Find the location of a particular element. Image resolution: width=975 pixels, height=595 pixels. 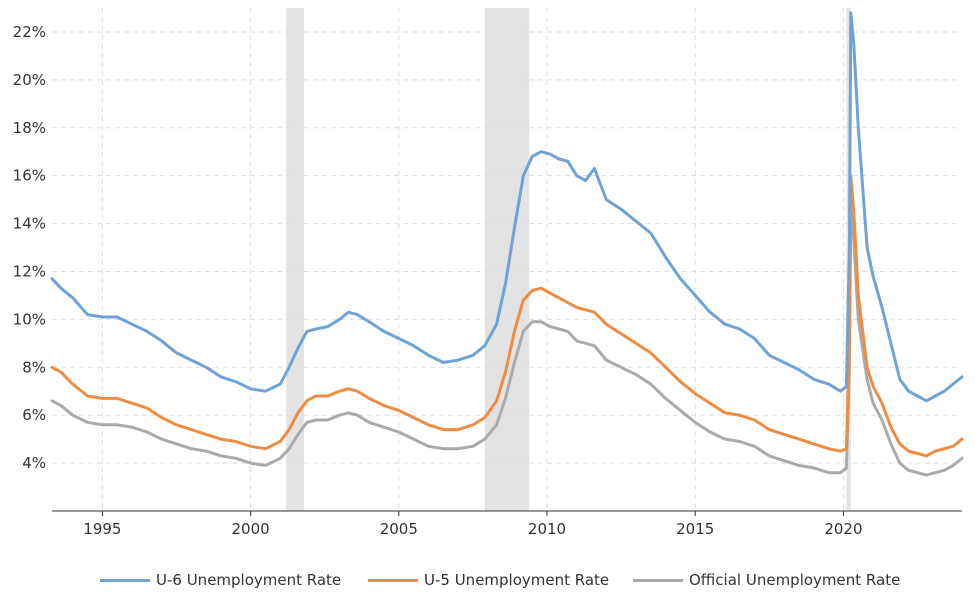

legend-item: U-6 Unemployment Rate is located at coordinates (220, 580).